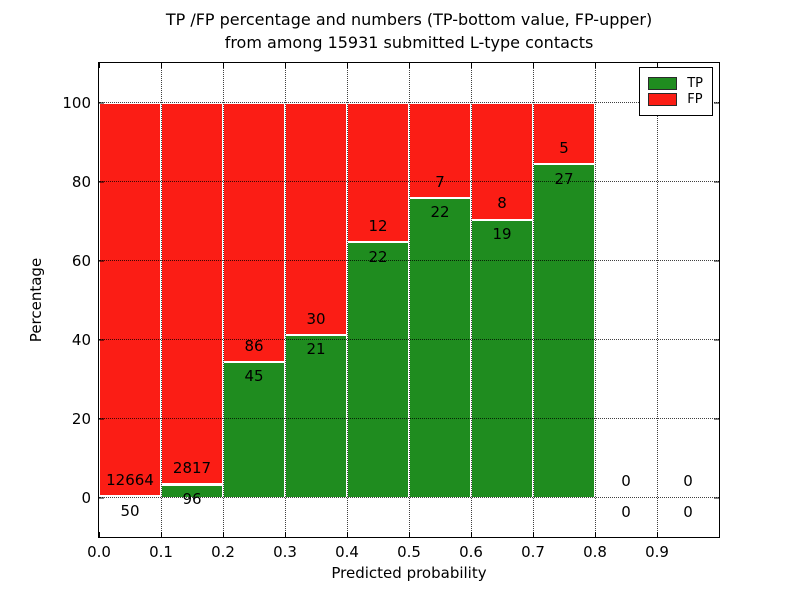 This screenshot has width=800, height=600. Describe the element at coordinates (564, 148) in the screenshot. I see `fp-count-label: 5` at that location.